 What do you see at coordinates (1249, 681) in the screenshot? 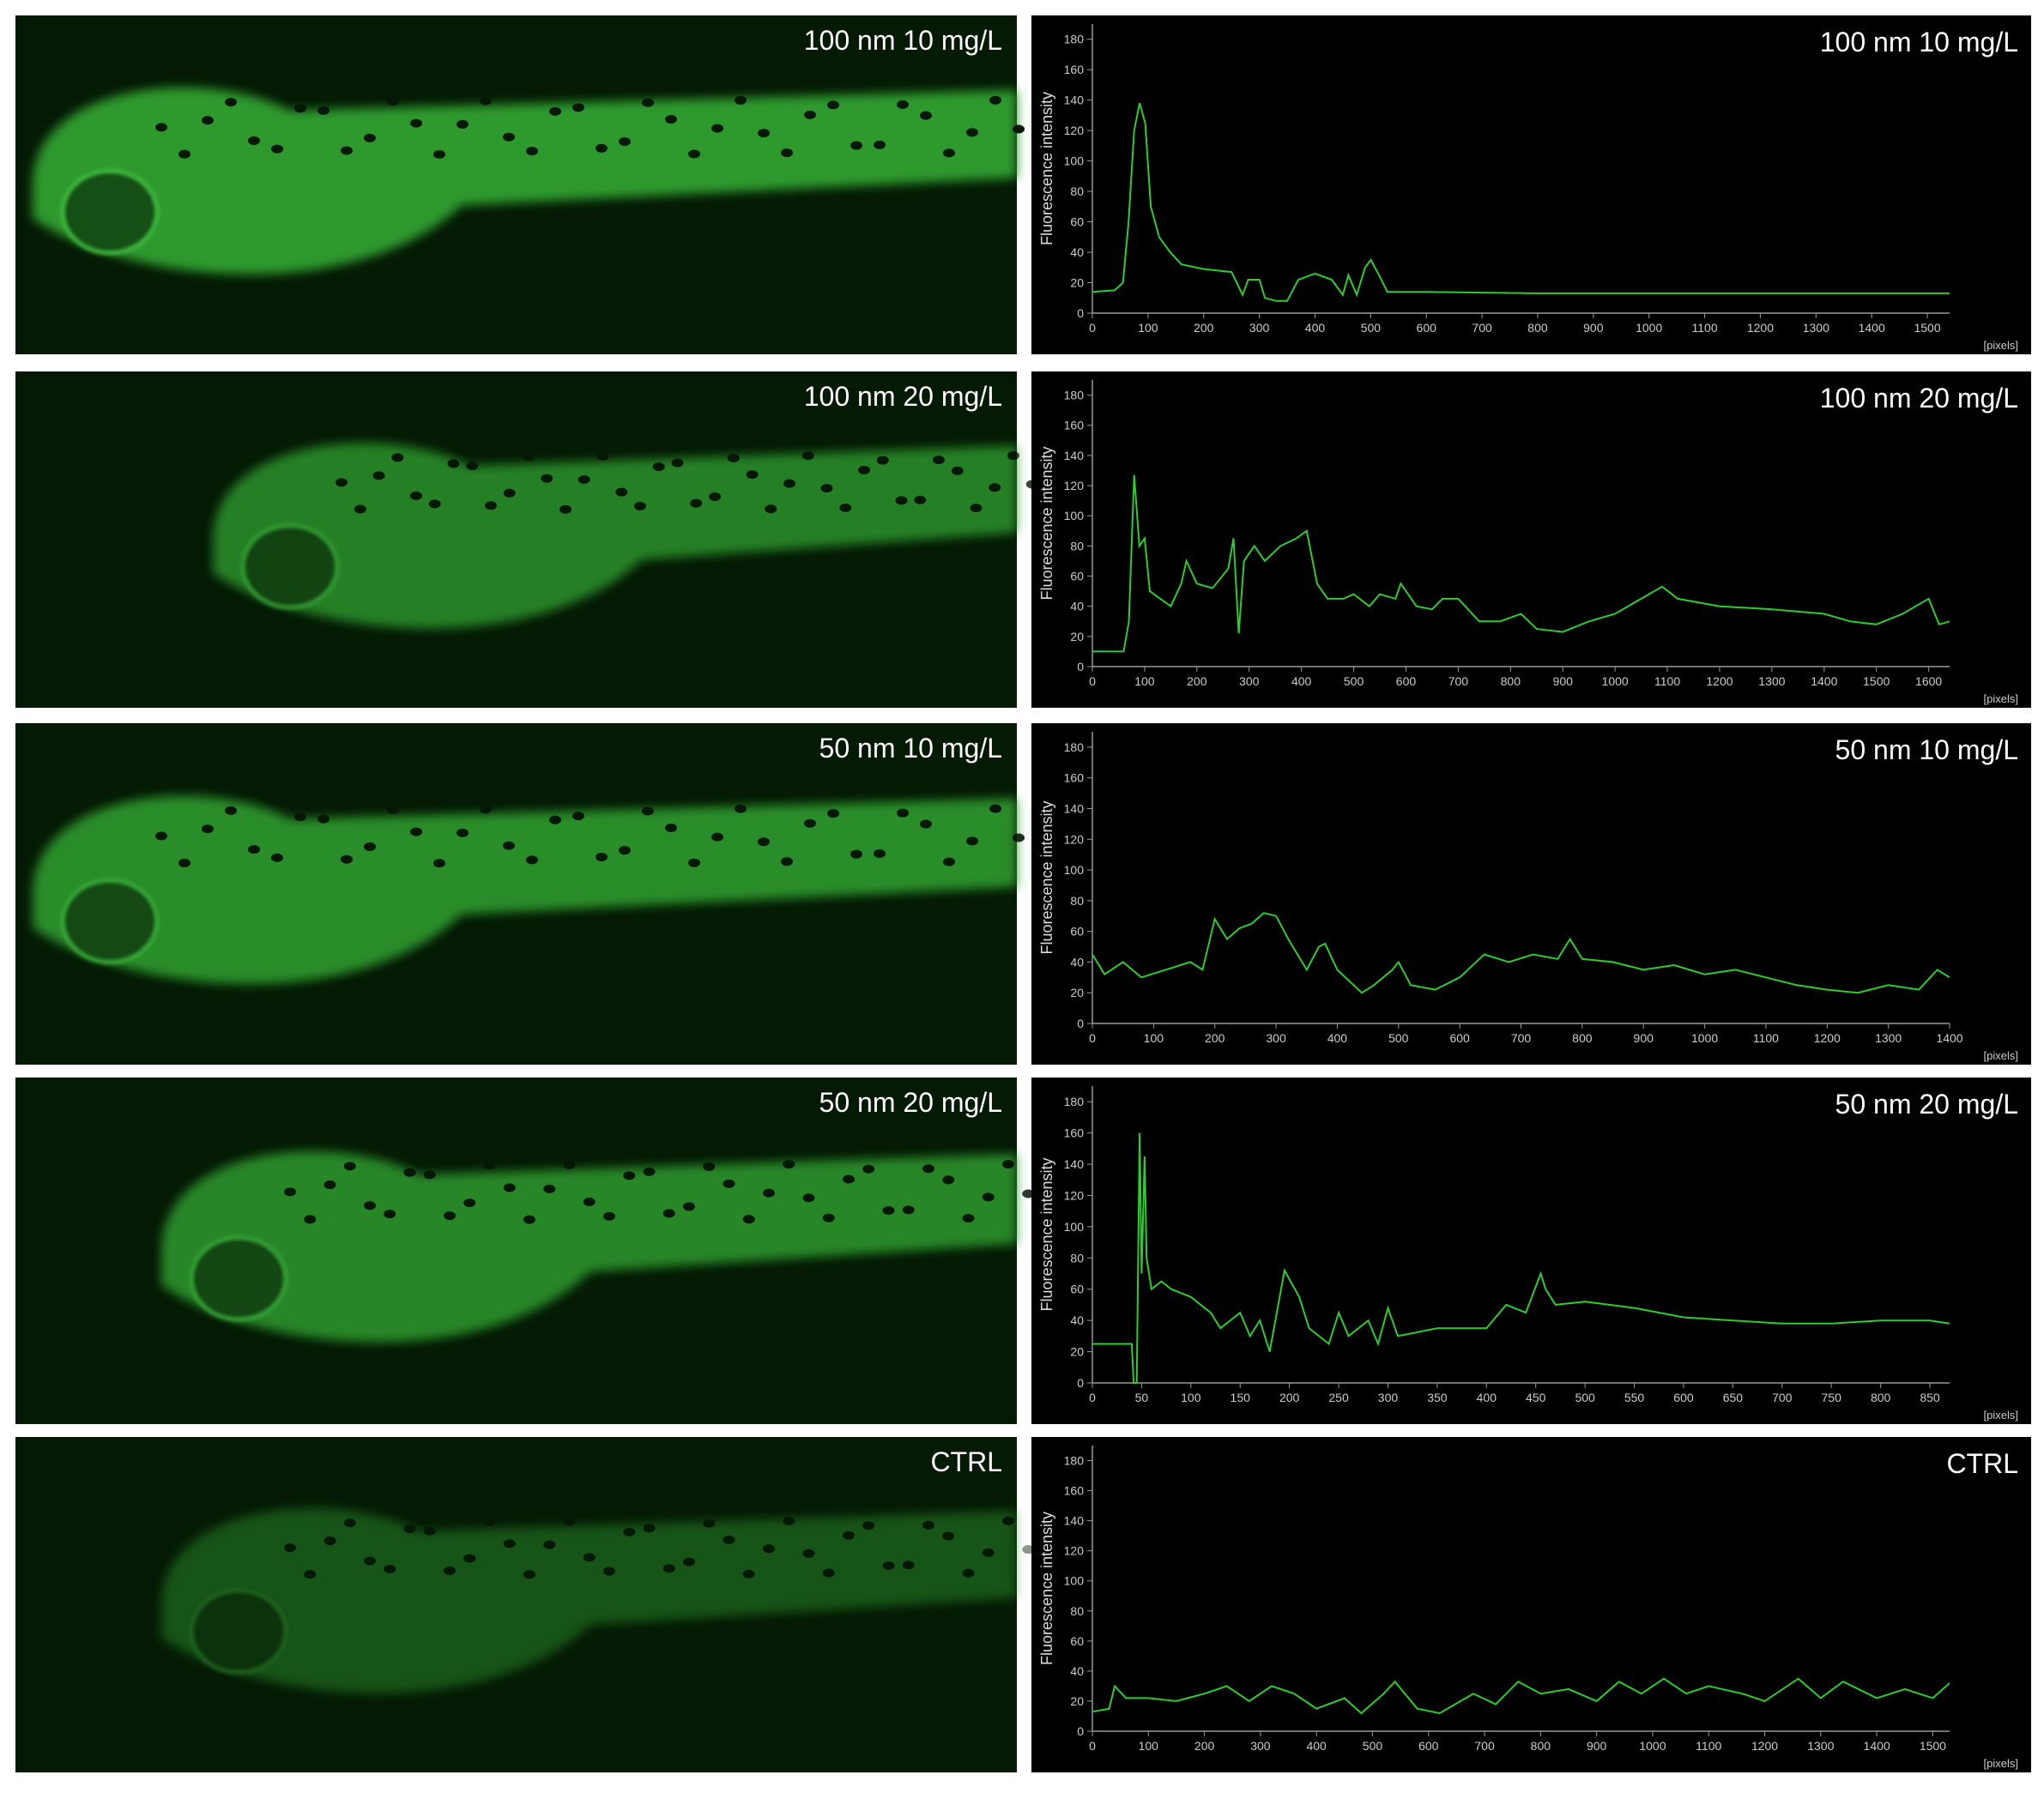
I see `x-tick-label: 300` at bounding box center [1249, 681].